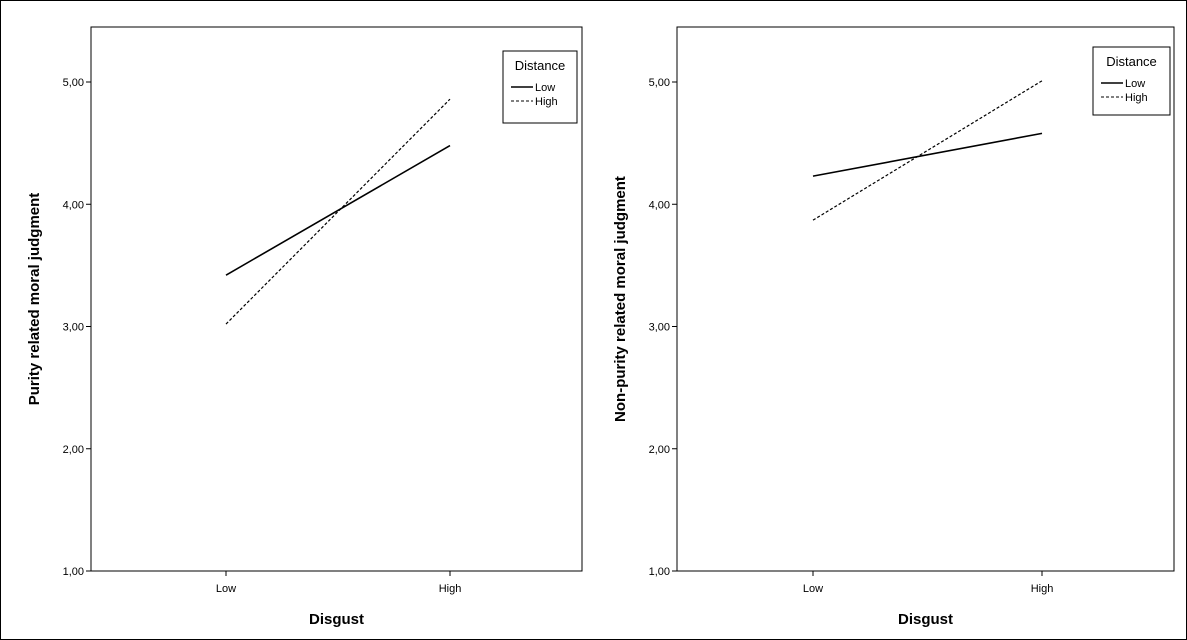 This screenshot has width=1187, height=640. I want to click on y-axis-title: Non-purity related moral judgment, so click(620, 299).